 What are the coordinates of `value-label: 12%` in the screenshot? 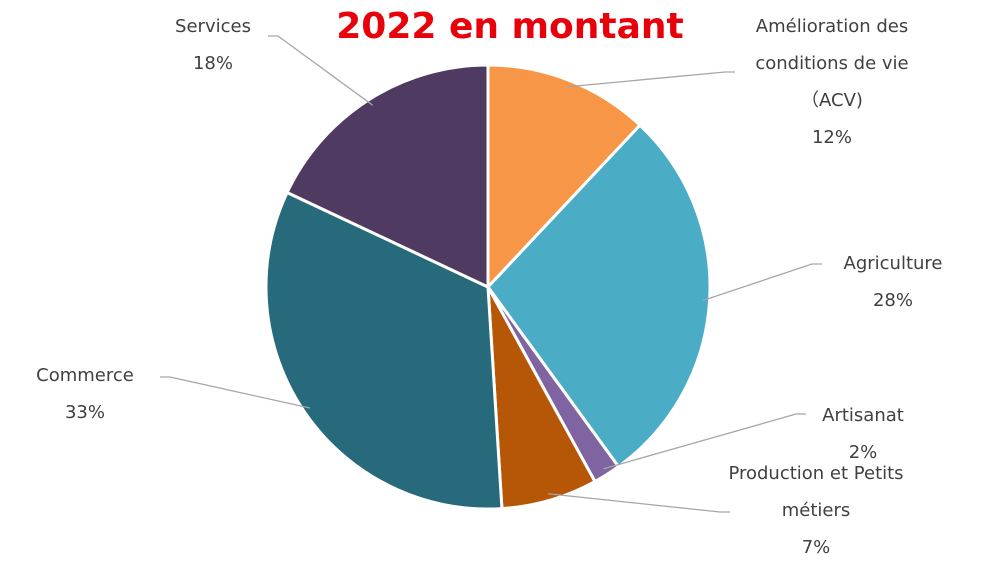 It's located at (831, 137).